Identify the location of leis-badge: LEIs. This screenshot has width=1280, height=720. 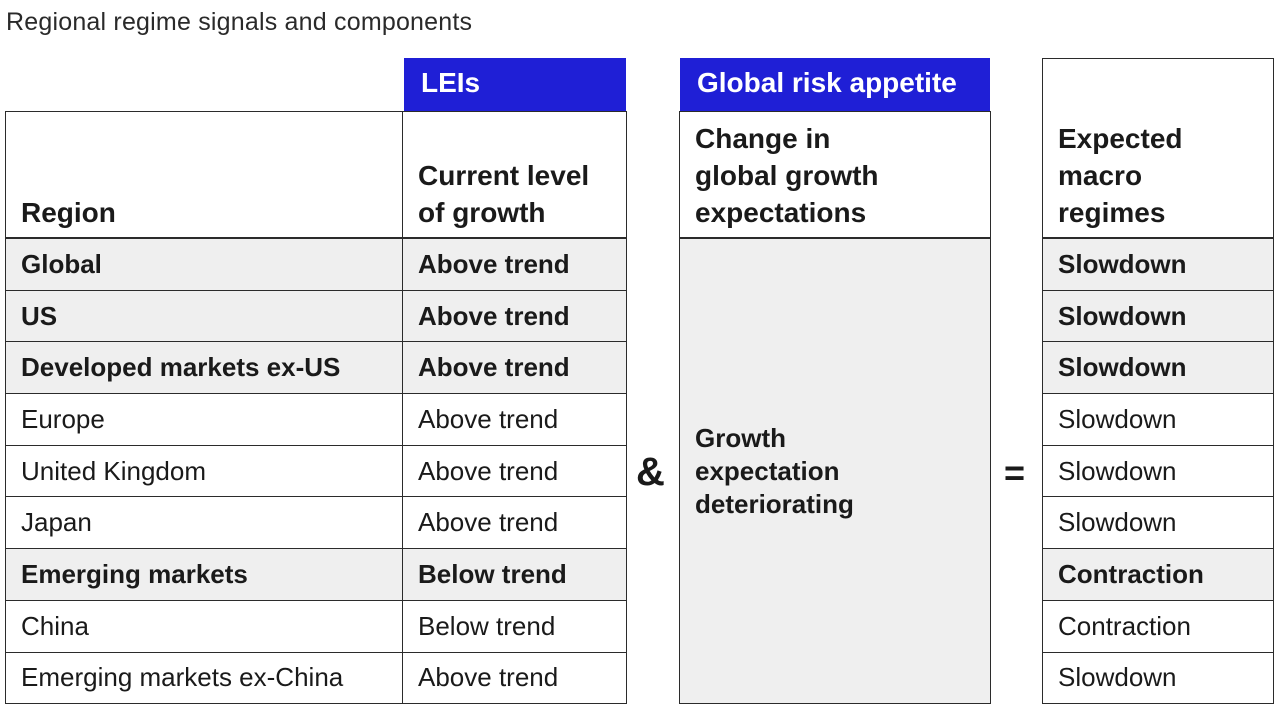
(515, 85).